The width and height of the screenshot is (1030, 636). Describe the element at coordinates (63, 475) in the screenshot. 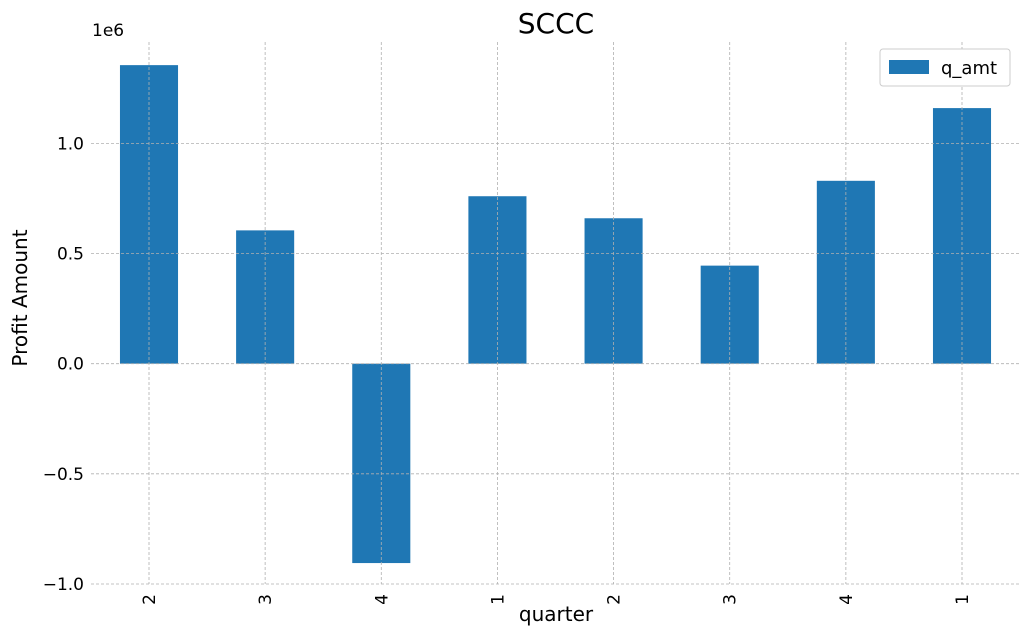

I see `y-tick-label: −0.5` at that location.